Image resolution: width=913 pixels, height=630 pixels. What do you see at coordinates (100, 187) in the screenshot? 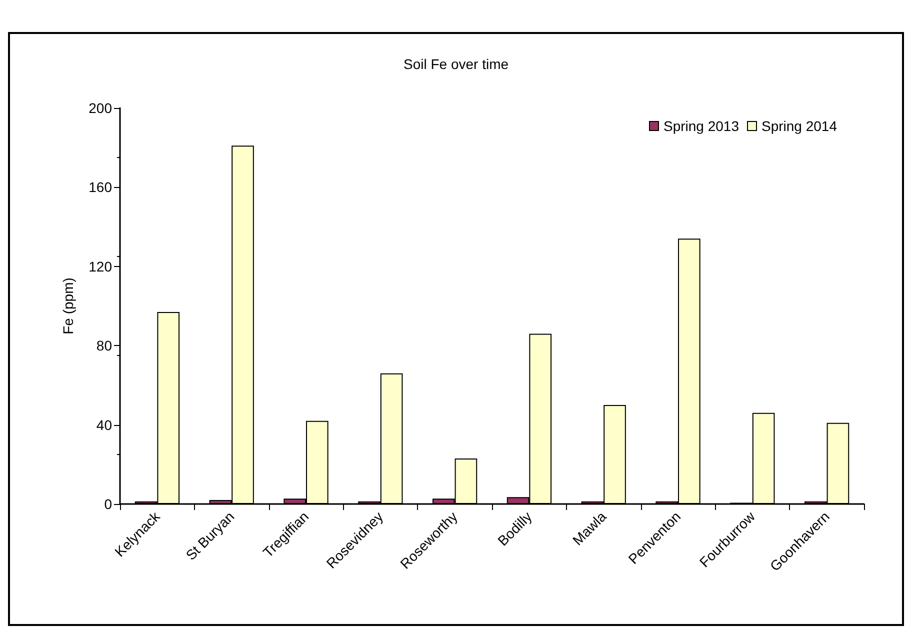
I see `y-tick-label: 160` at bounding box center [100, 187].